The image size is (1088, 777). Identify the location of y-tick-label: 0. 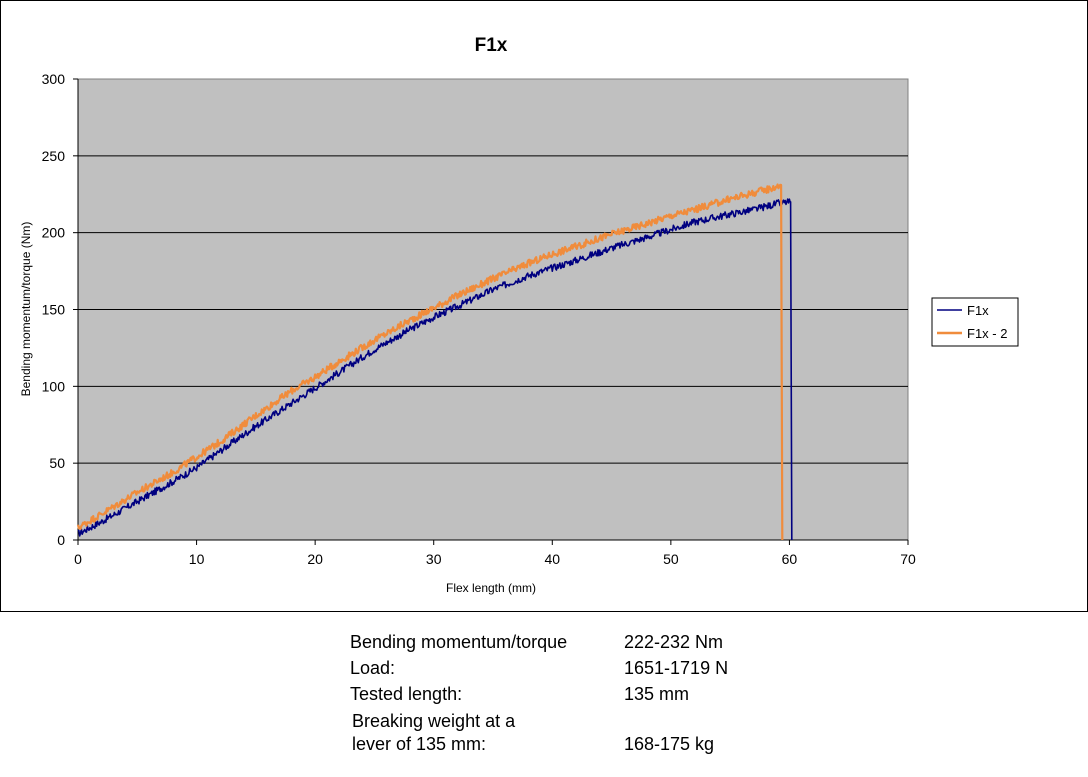
(61, 540).